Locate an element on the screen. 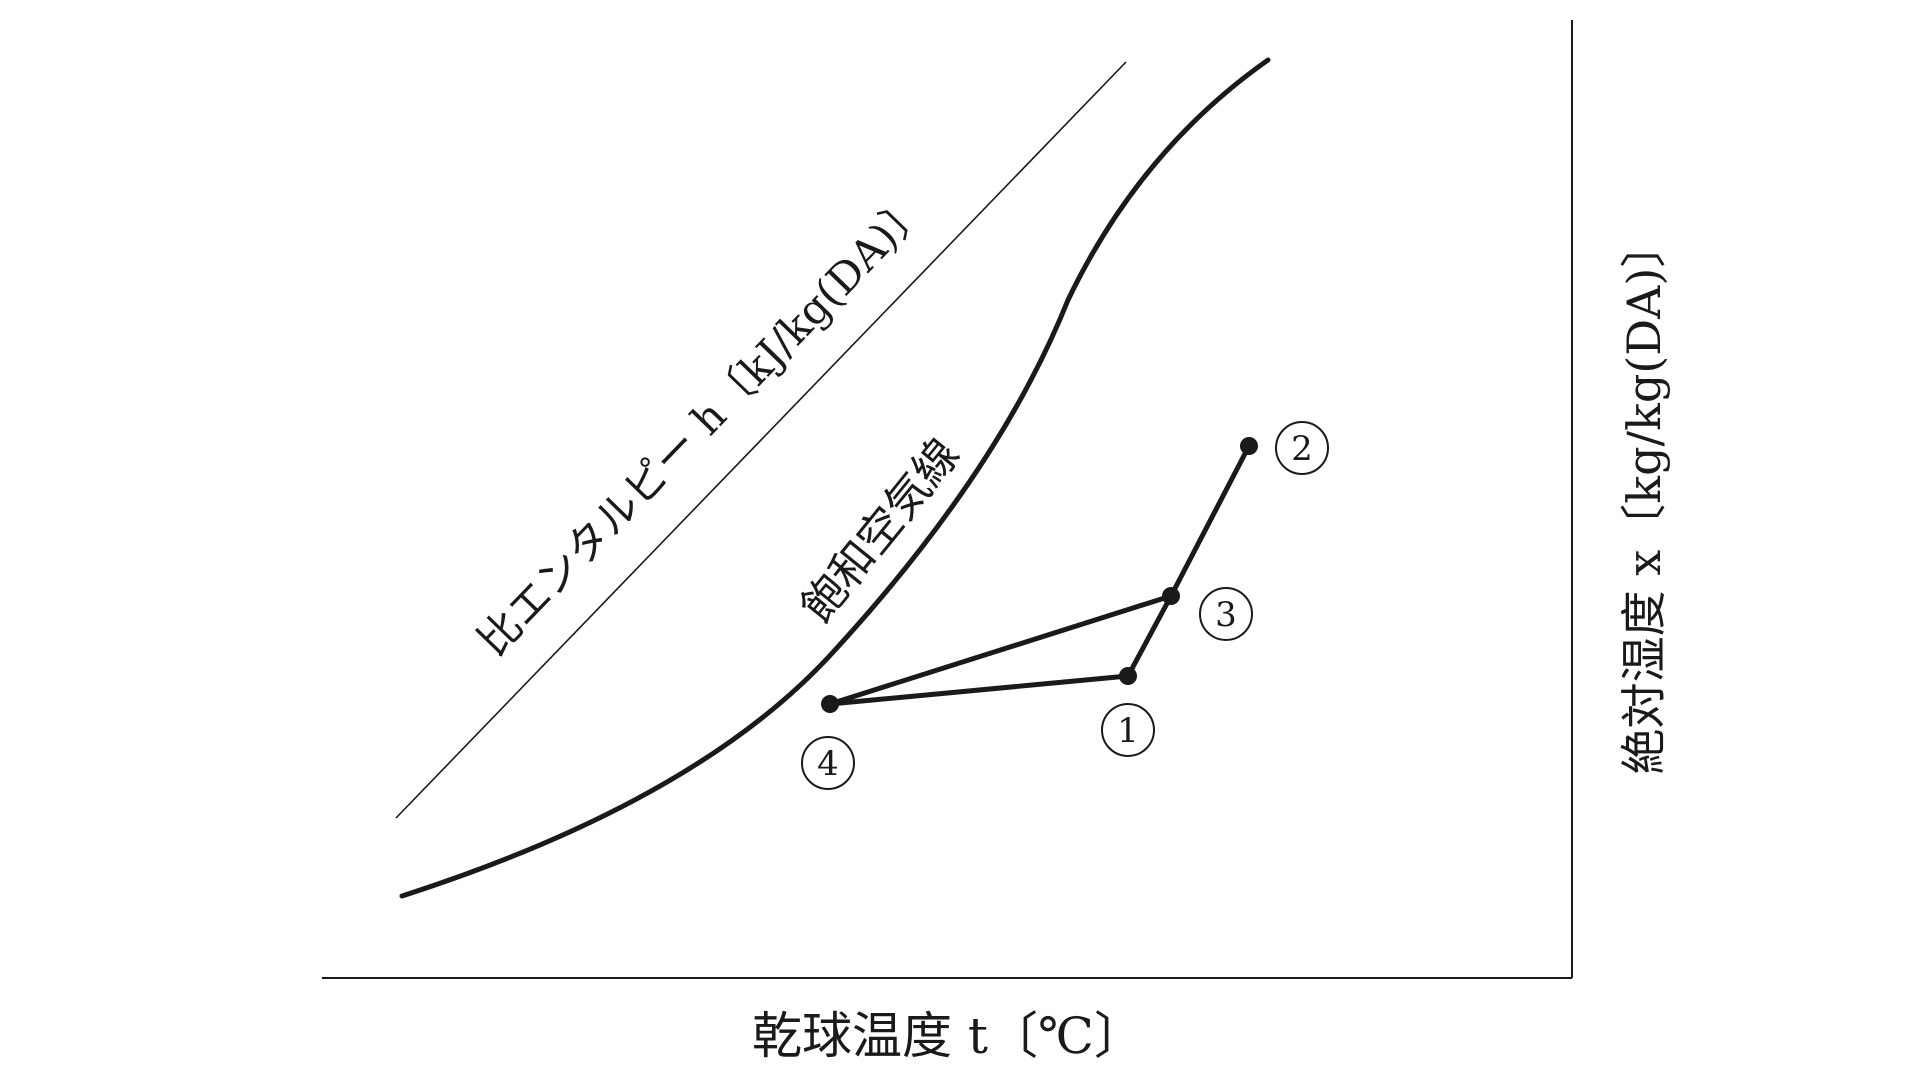 The height and width of the screenshot is (1080, 1920). svg-text: 4 is located at coordinates (828, 764).